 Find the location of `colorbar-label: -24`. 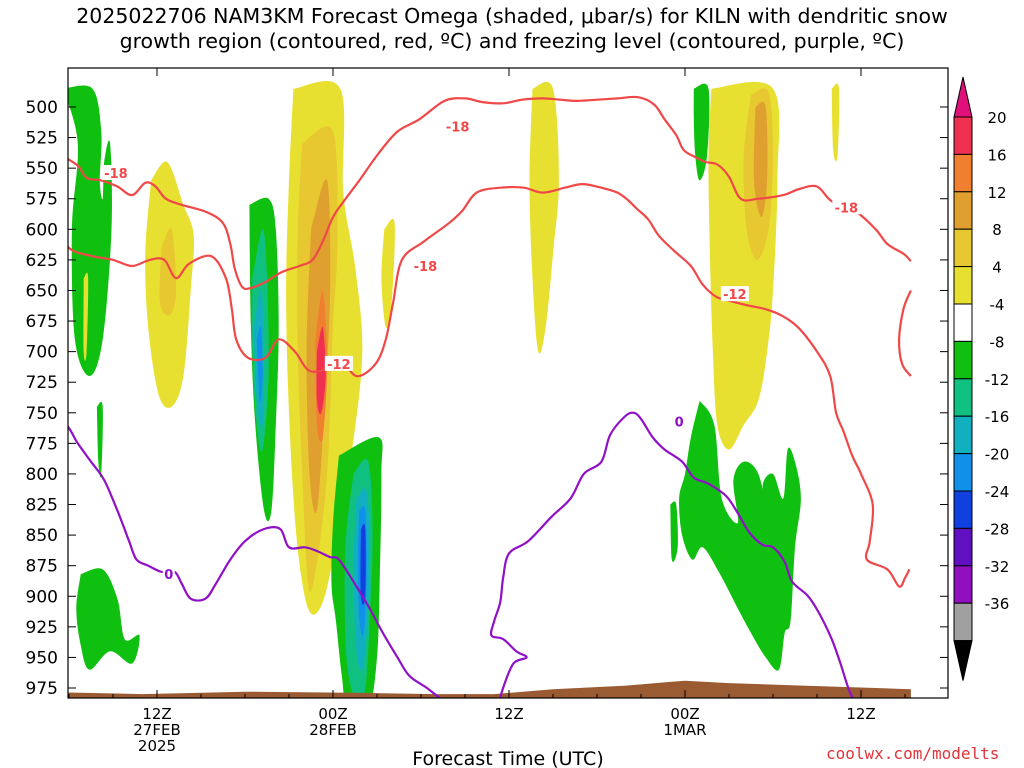

colorbar-label: -24 is located at coordinates (997, 492).